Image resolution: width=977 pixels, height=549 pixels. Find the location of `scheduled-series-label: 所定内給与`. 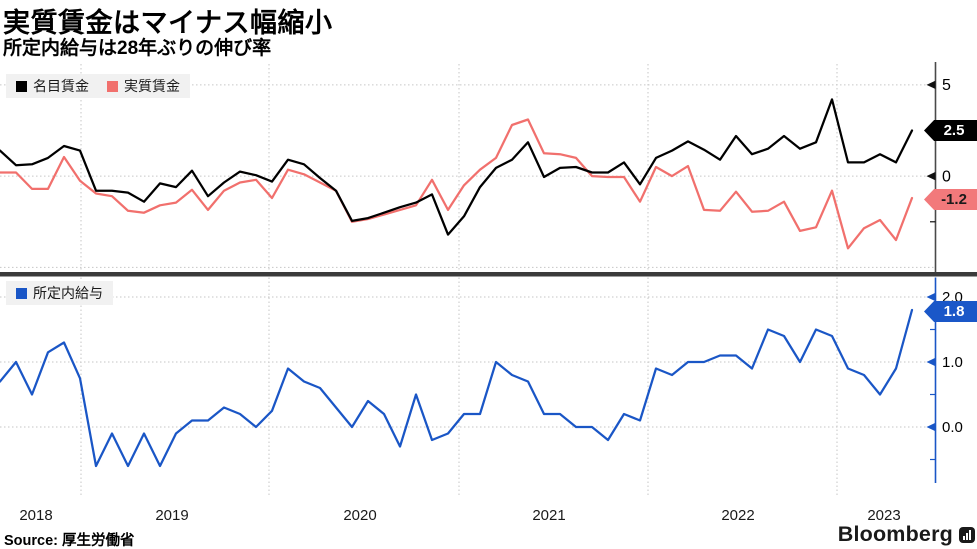

scheduled-series-label: 所定内給与 is located at coordinates (68, 293).